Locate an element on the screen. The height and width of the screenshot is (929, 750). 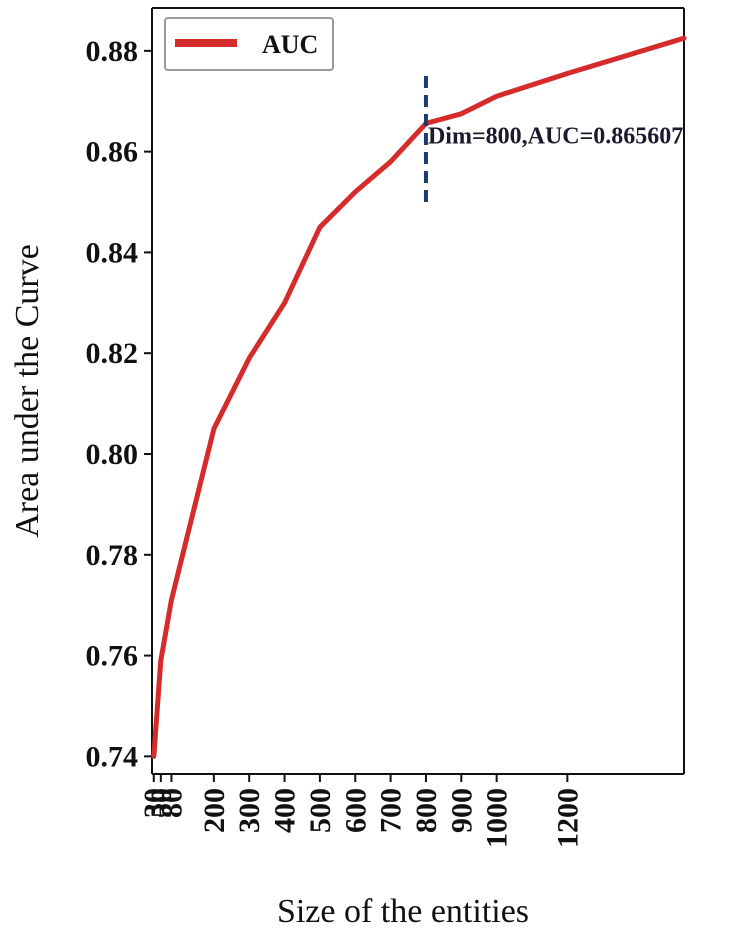
y-tick-label: 0.86 is located at coordinates (112, 152).